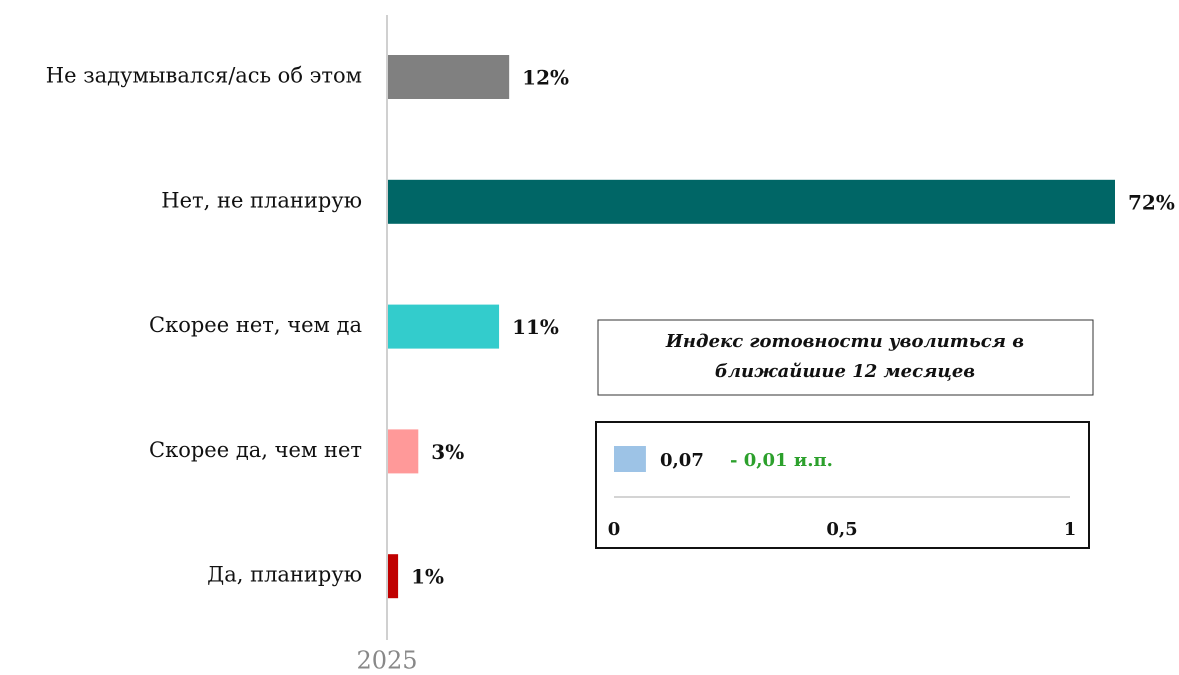 This screenshot has height=675, width=1179. I want to click on category-label: Скорее нет, чем да, so click(255, 325).